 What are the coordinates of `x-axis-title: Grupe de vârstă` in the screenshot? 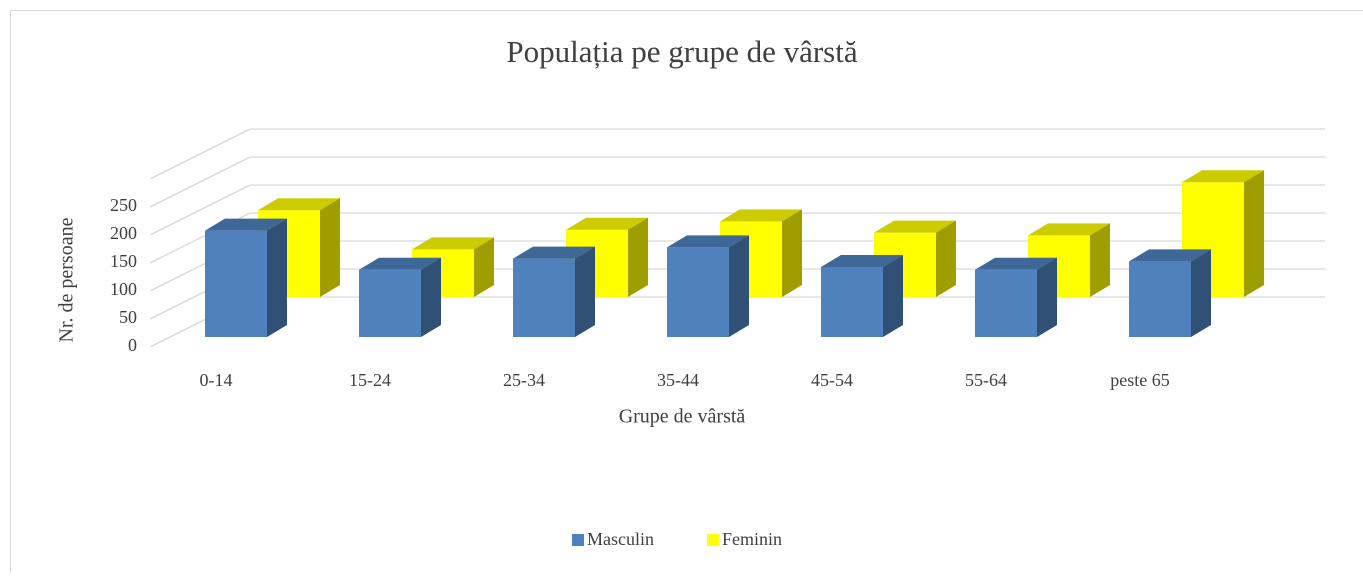 It's located at (682, 417).